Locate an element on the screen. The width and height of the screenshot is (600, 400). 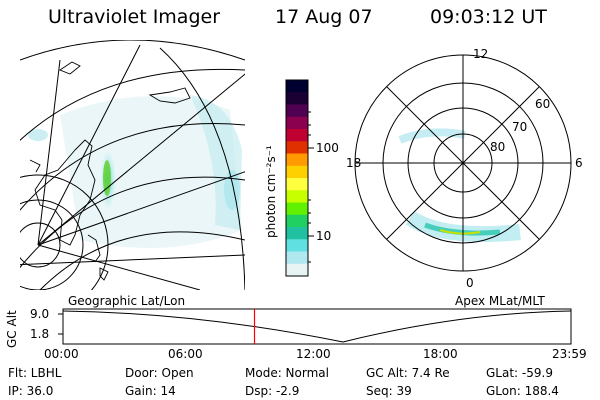
gc-alt-axis-label: GC Alt is located at coordinates (12, 329).